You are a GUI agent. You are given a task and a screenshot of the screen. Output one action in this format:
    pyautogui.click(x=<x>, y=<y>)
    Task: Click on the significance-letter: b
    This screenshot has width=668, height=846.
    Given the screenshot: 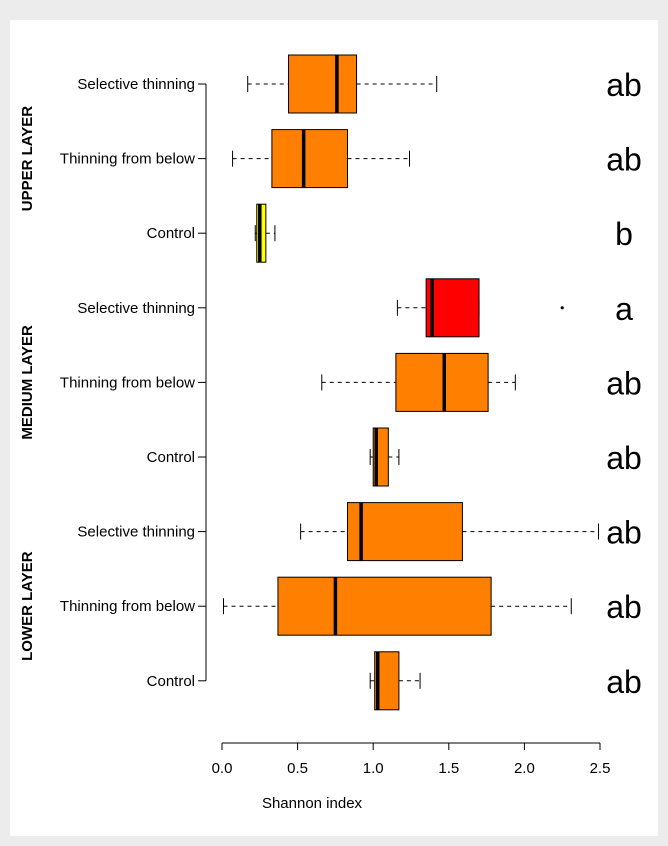 What is the action you would take?
    pyautogui.click(x=624, y=234)
    